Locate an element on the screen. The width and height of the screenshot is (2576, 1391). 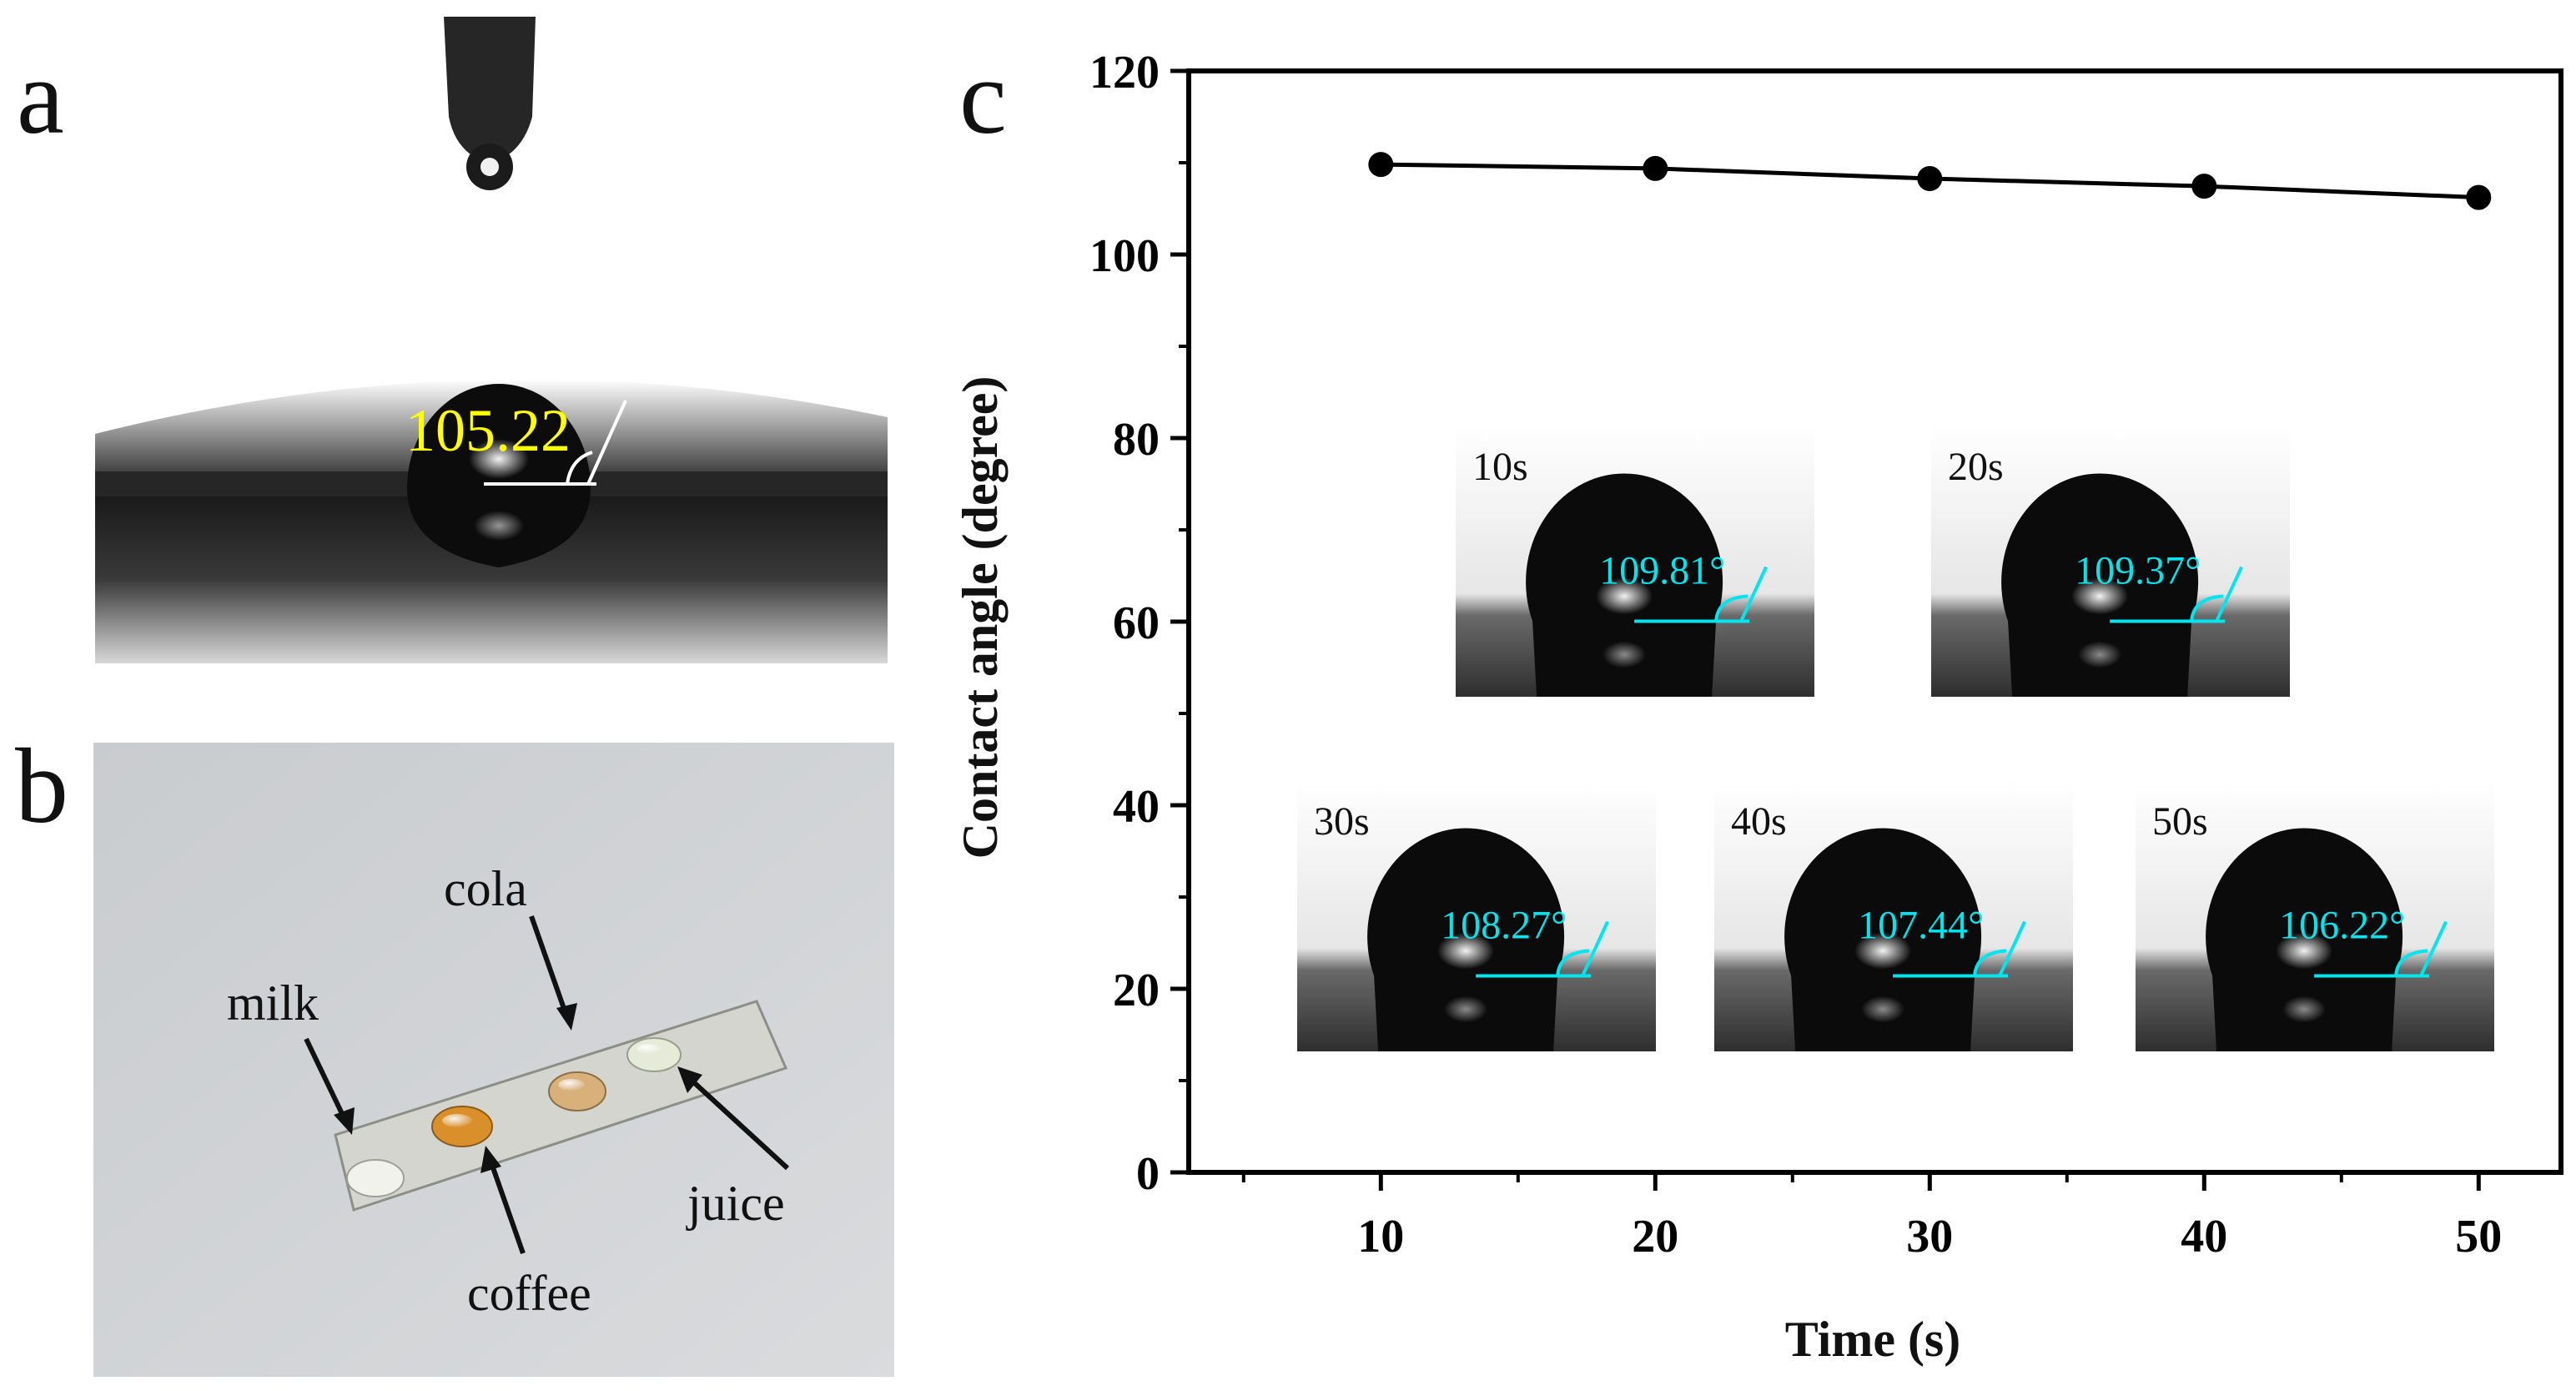
y-tick-label: 120 is located at coordinates (1124, 72).